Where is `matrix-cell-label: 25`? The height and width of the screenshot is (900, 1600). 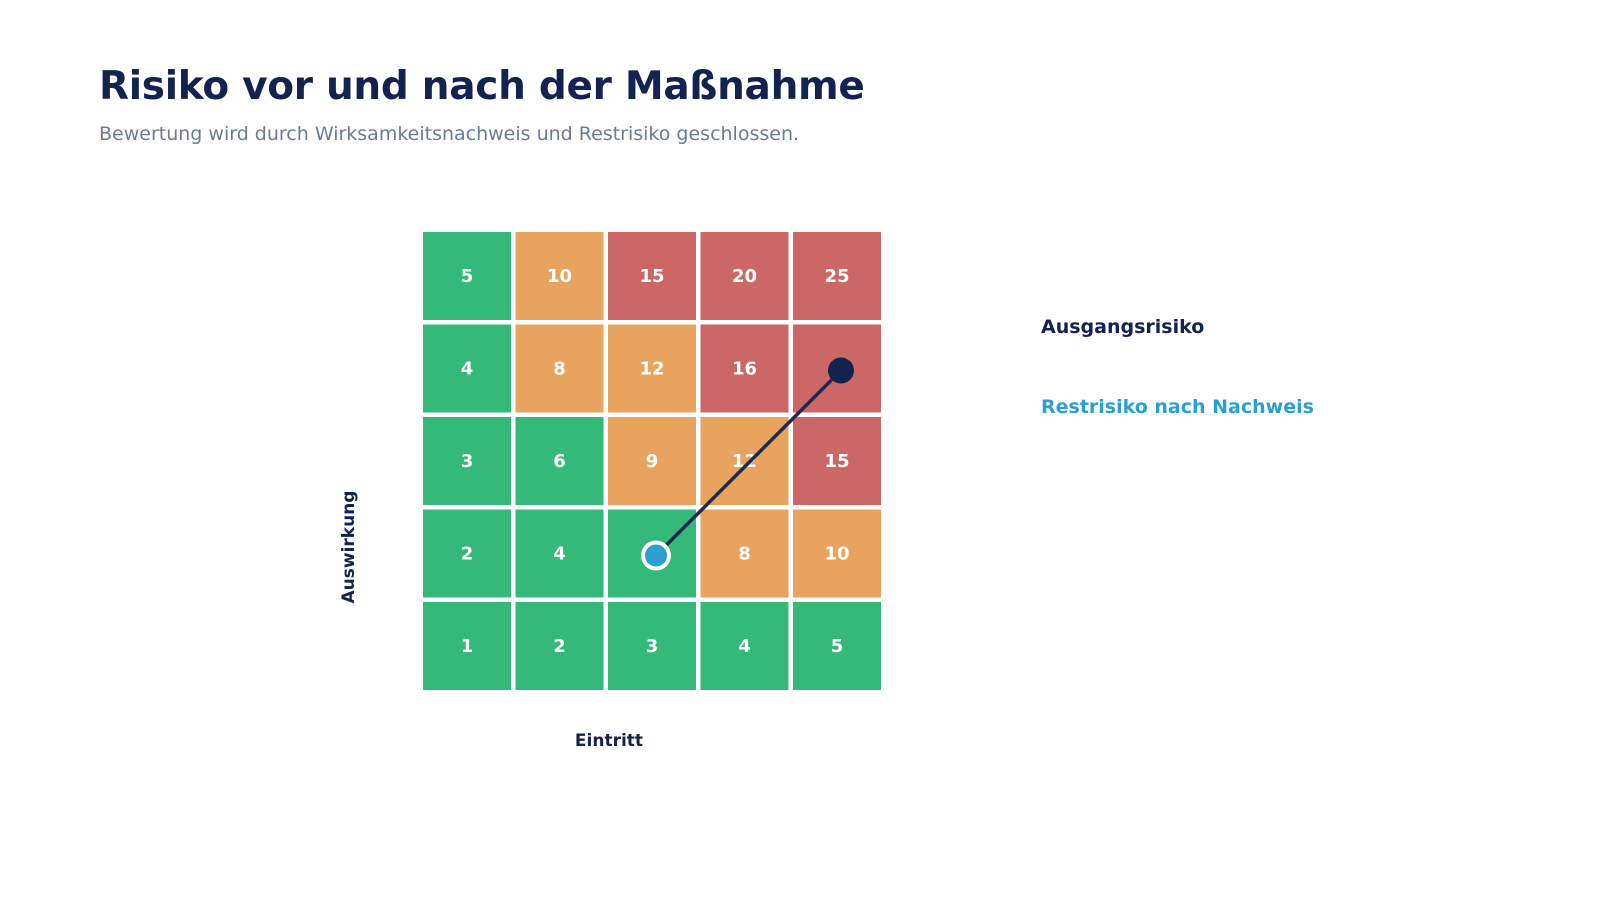 matrix-cell-label: 25 is located at coordinates (836, 276).